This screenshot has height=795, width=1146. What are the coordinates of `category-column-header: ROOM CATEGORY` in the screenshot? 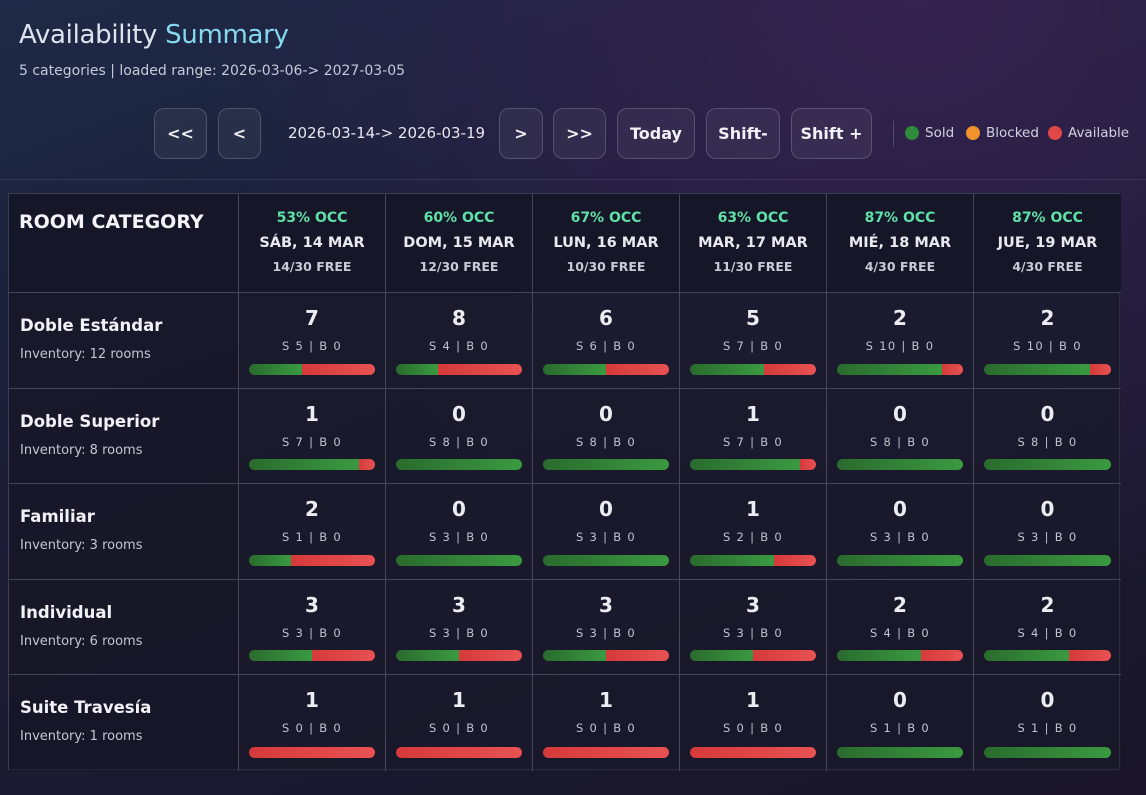 It's located at (124, 243).